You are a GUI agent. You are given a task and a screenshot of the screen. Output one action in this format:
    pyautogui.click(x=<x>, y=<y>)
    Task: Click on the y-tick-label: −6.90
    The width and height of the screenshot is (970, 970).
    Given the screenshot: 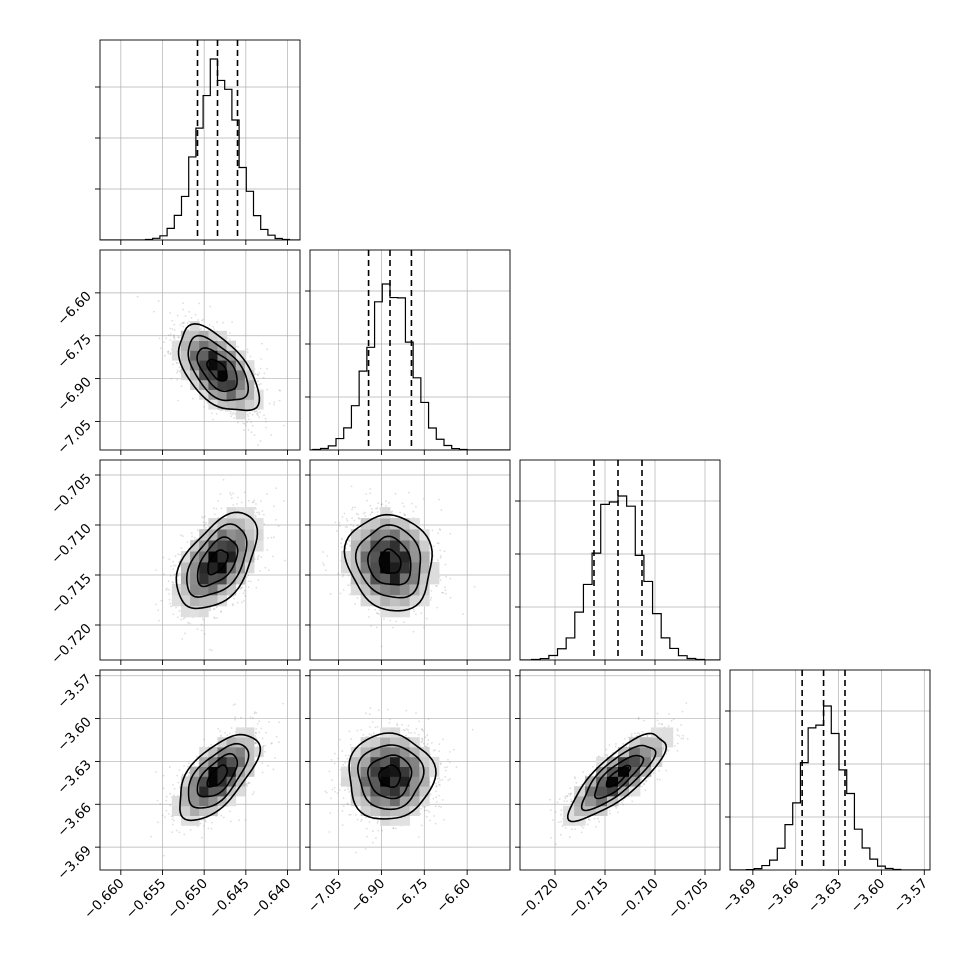 What is the action you would take?
    pyautogui.click(x=74, y=394)
    